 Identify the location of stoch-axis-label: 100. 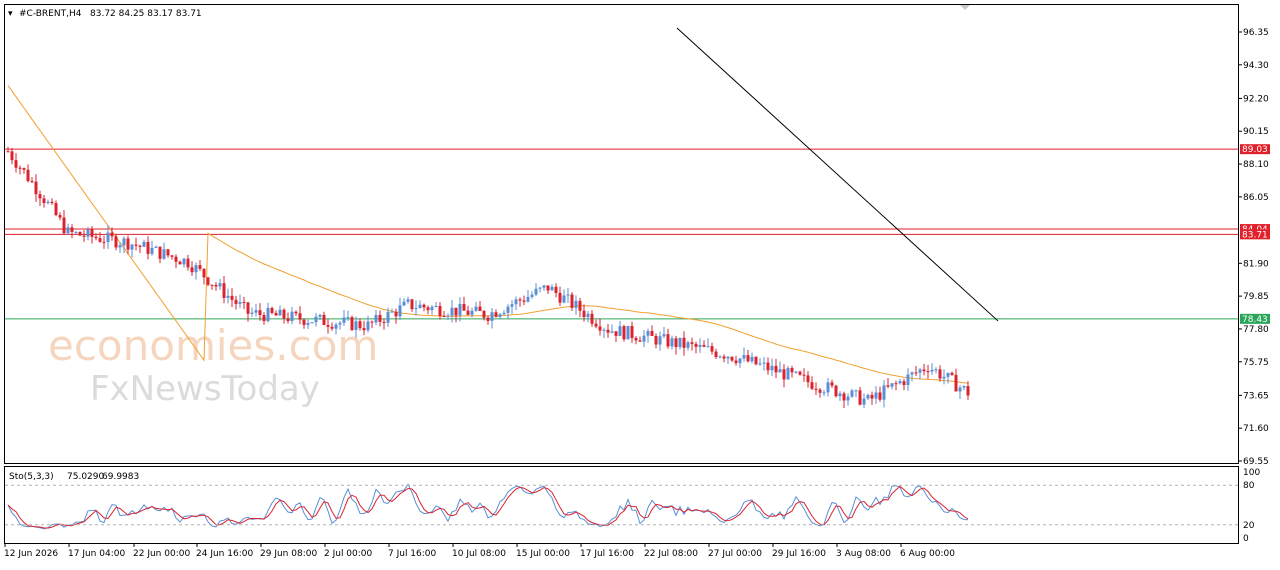
(1251, 473).